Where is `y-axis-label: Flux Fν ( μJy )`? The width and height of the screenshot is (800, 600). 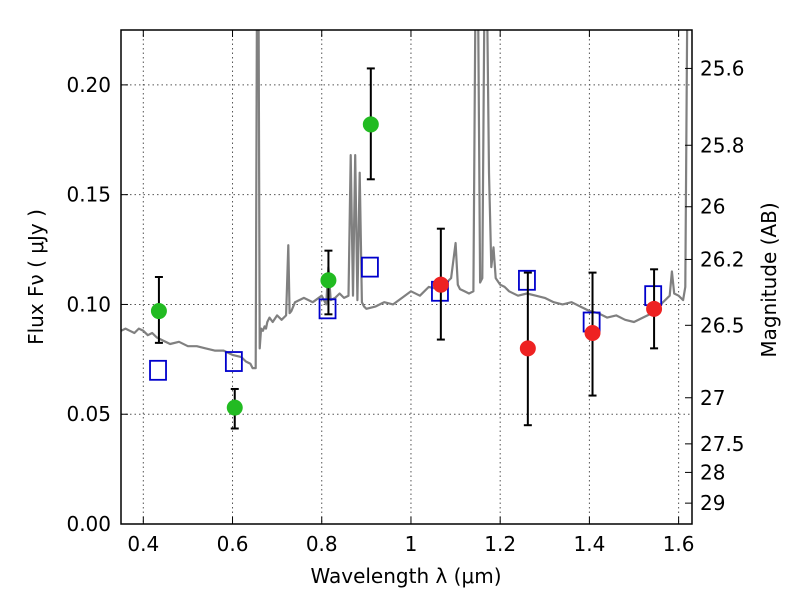
y-axis-label: Flux Fν ( μJy ) is located at coordinates (36, 277).